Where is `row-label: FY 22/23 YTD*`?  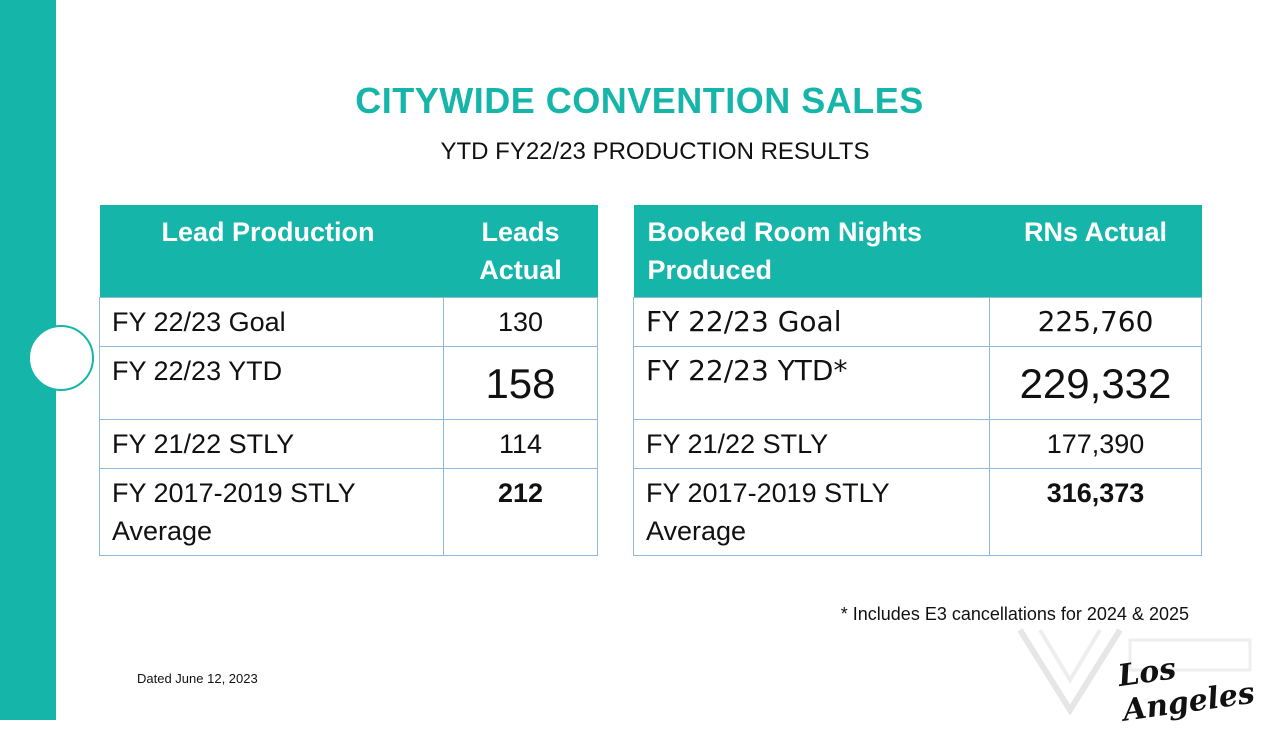
row-label: FY 22/23 YTD* is located at coordinates (811, 383).